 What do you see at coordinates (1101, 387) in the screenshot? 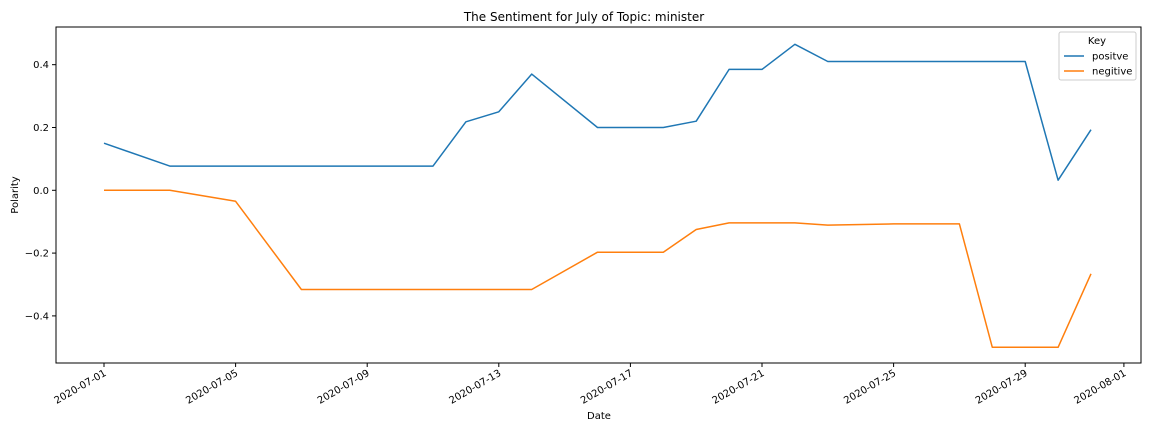
I see `x-tick-label: 2020-08-01` at bounding box center [1101, 387].